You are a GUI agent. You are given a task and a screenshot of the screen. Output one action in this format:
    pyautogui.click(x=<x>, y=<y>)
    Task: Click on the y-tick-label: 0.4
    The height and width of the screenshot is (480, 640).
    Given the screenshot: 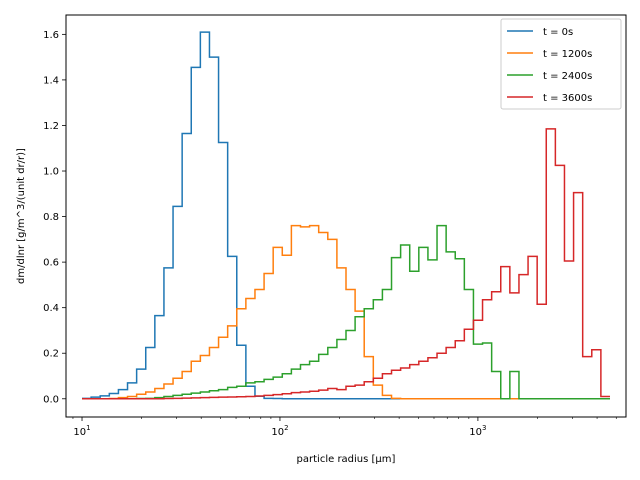 What is the action you would take?
    pyautogui.click(x=51, y=308)
    